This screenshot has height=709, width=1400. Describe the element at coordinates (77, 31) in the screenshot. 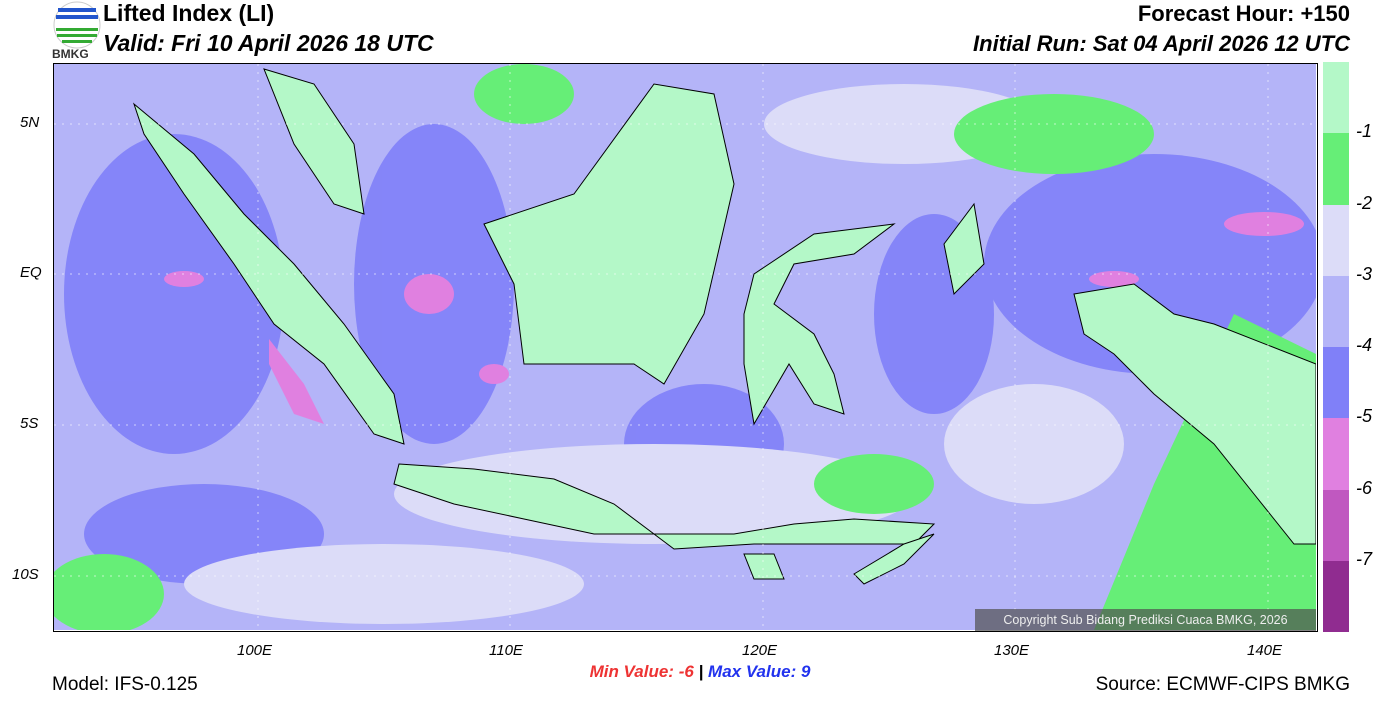

I see `bmkg-logo` at that location.